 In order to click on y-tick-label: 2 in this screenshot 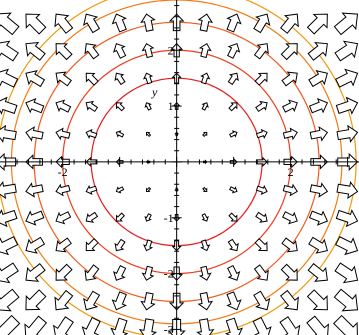, I will do `click(171, 50)`.